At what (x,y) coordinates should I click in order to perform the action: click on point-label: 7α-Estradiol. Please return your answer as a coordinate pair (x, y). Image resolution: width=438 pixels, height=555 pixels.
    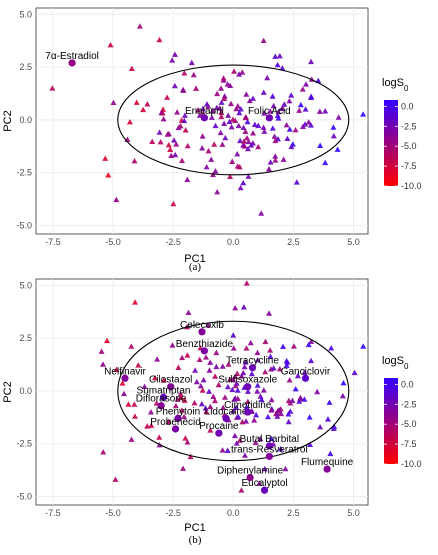
    Looking at the image, I should click on (72, 56).